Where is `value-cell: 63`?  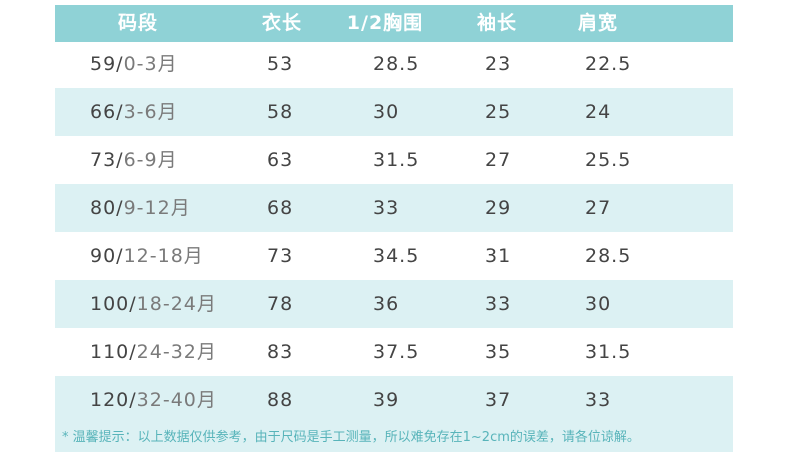
value-cell: 63 is located at coordinates (280, 160).